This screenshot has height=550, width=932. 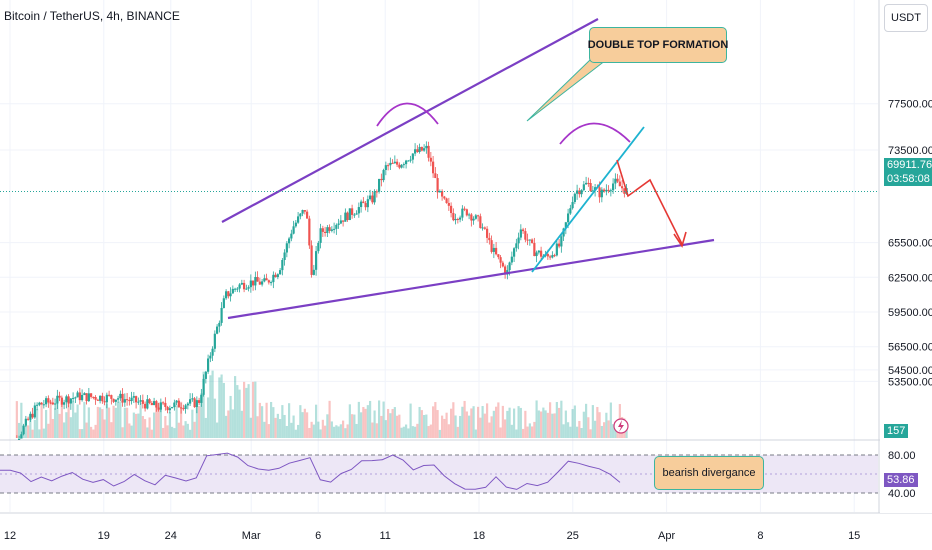 I want to click on price-tick-label: 62500.00, so click(x=910, y=278).